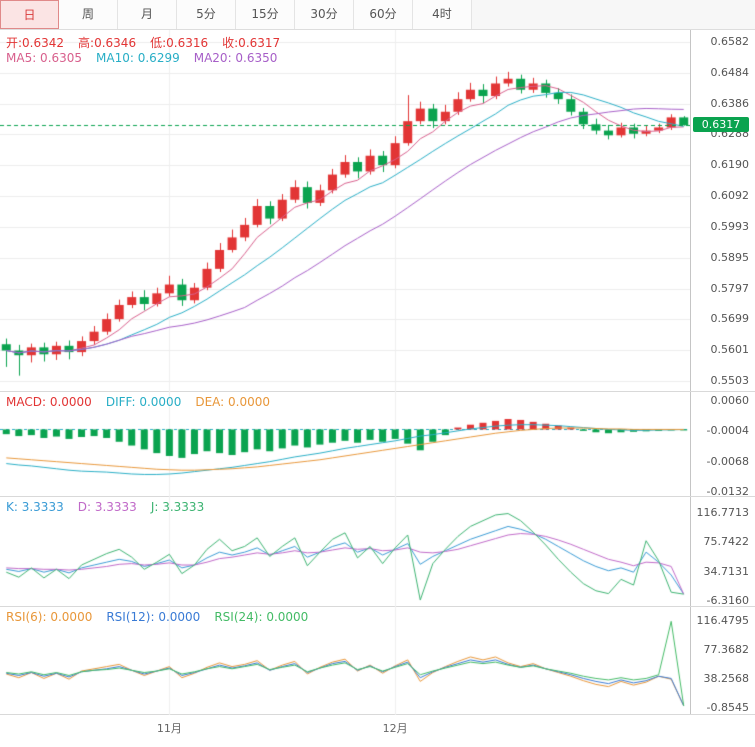  What do you see at coordinates (723, 512) in the screenshot?
I see `kdj-axis-label: 116.7713` at bounding box center [723, 512].